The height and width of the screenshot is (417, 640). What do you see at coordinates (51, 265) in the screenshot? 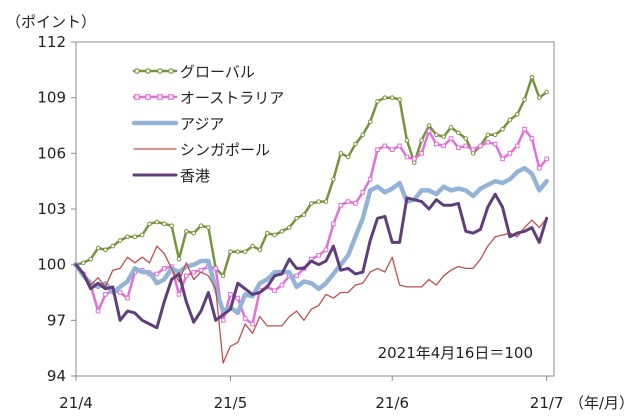
I see `y-tick-label: 100` at bounding box center [51, 265].